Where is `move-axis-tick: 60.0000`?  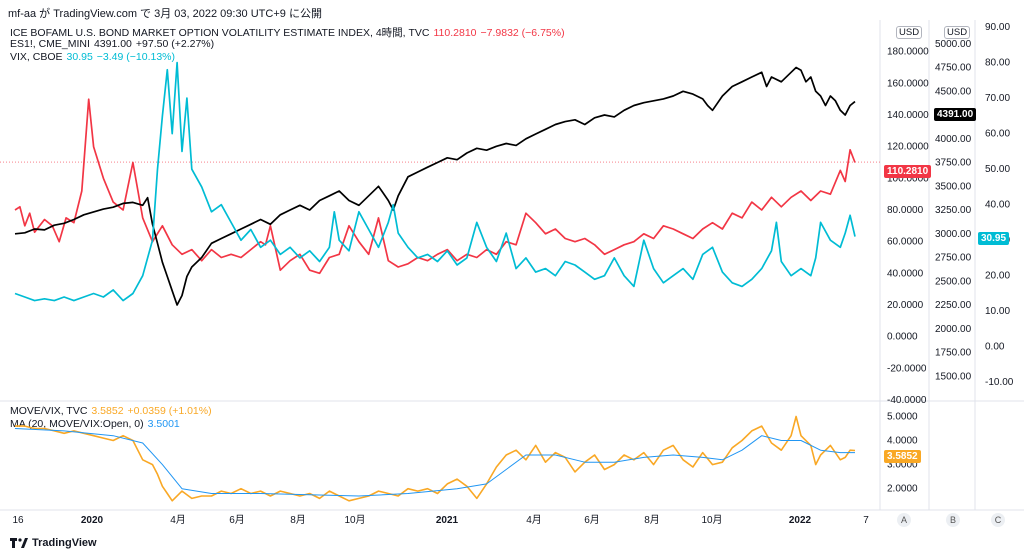 move-axis-tick: 60.0000 is located at coordinates (905, 242).